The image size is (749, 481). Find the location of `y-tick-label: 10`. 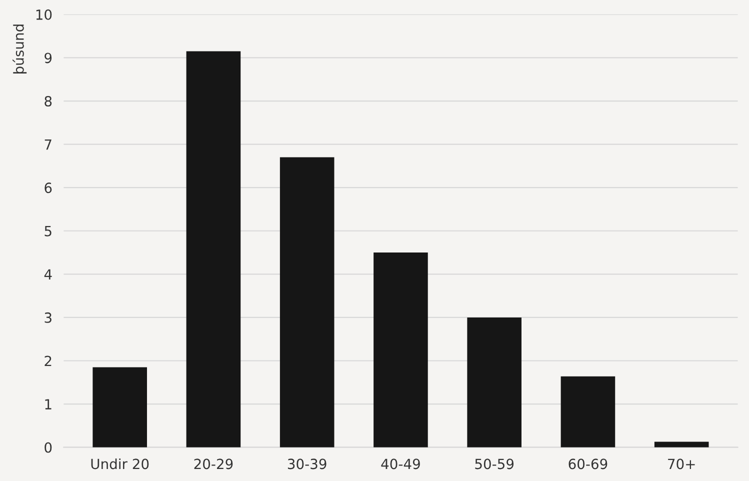

y-tick-label: 10 is located at coordinates (44, 14).